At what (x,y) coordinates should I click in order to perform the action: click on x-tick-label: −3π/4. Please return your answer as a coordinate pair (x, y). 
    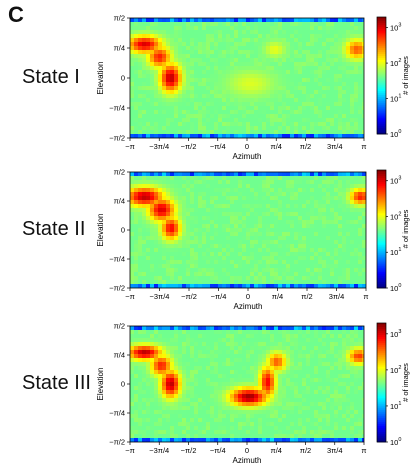
    Looking at the image, I should click on (160, 296).